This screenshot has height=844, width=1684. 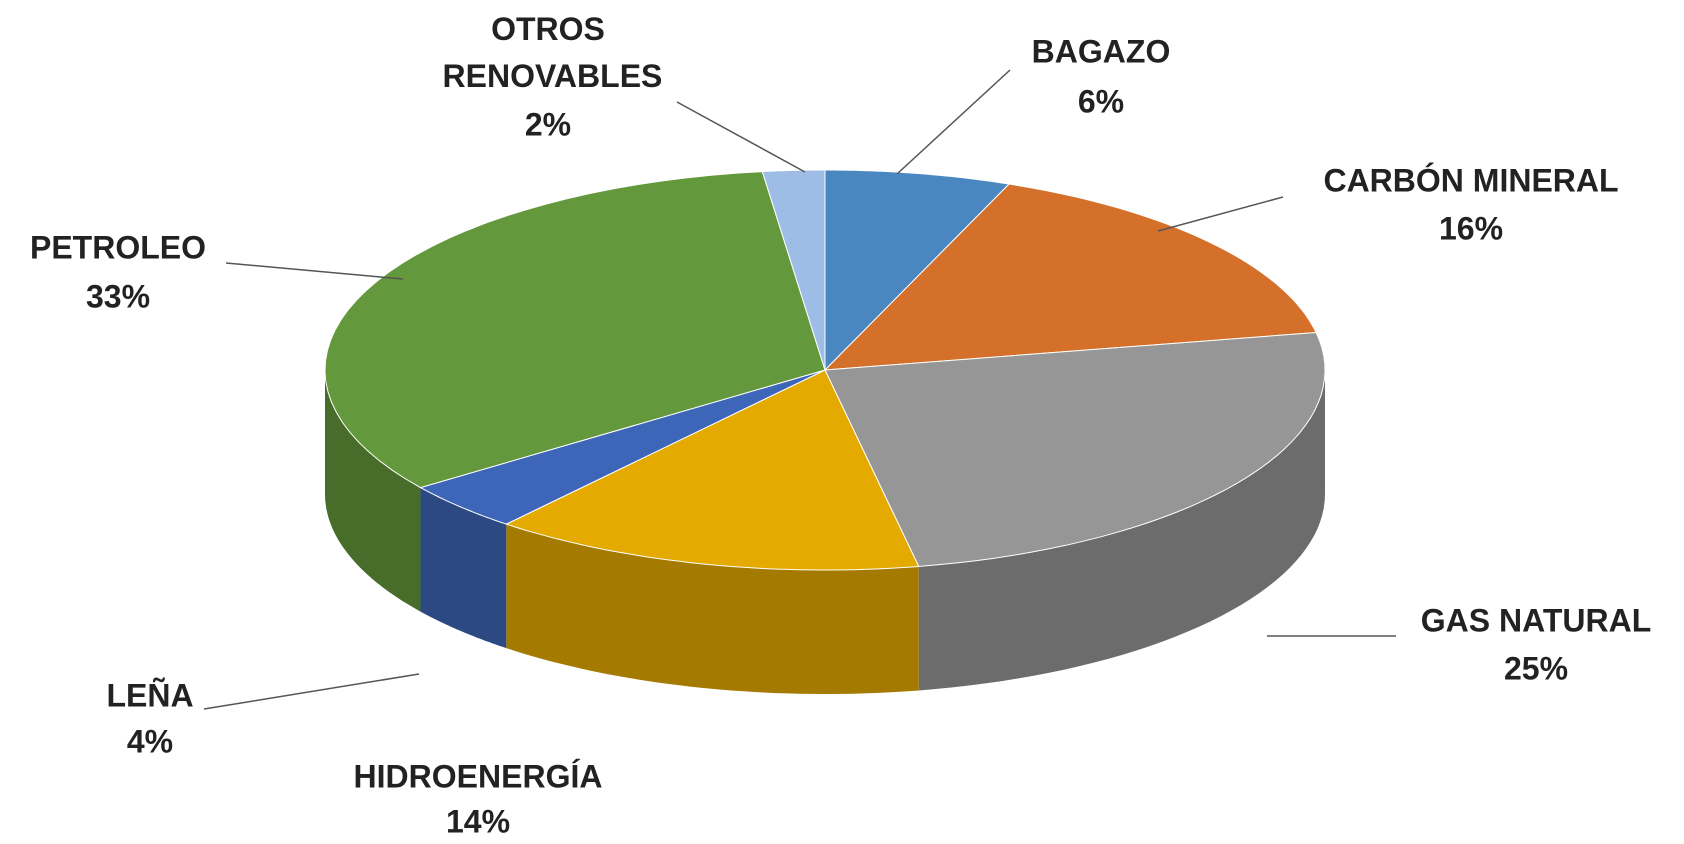 What do you see at coordinates (1536, 620) in the screenshot?
I see `slice-label: GAS NATURAL` at bounding box center [1536, 620].